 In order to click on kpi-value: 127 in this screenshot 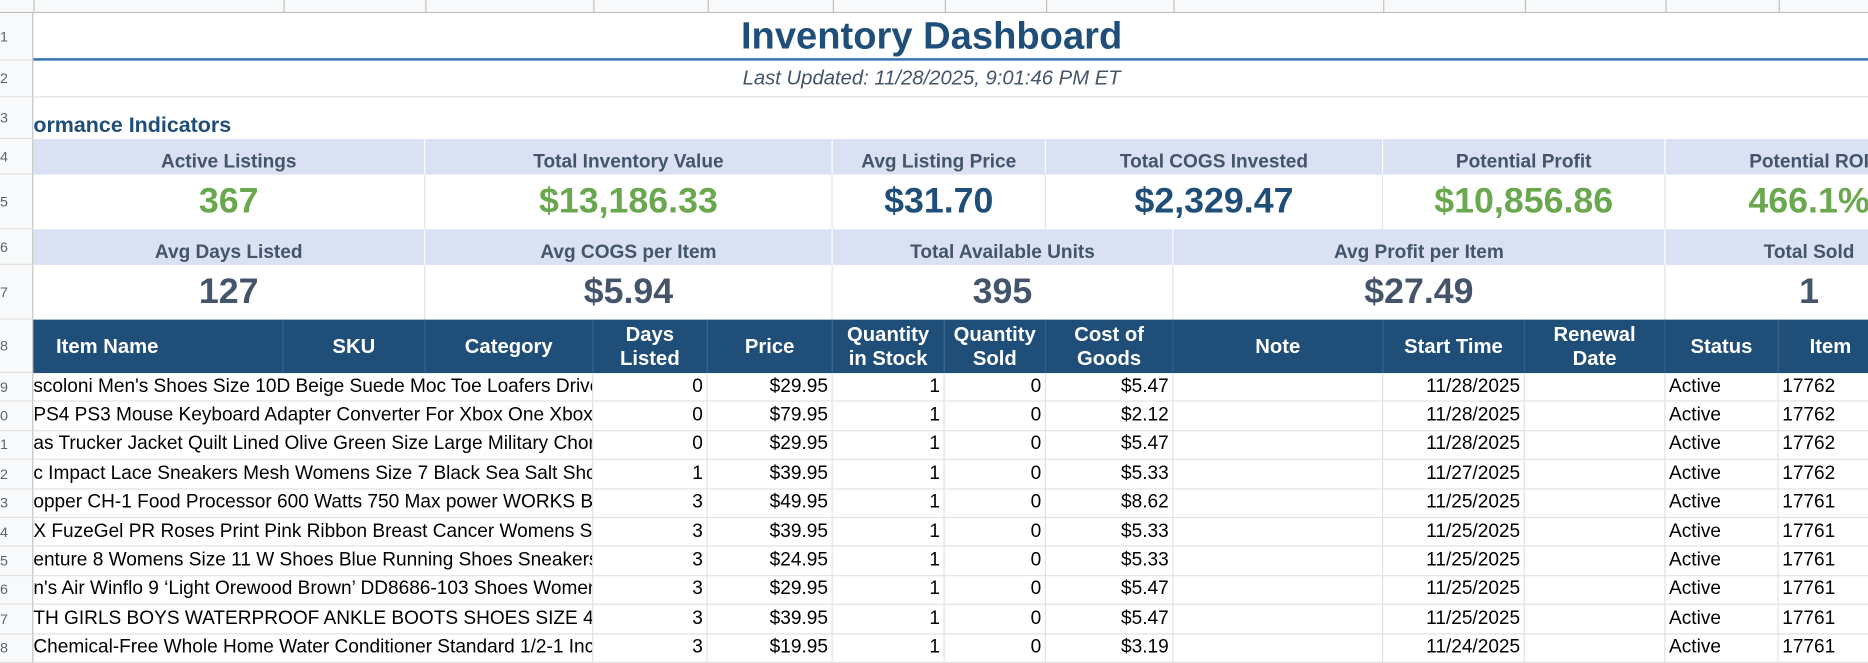, I will do `click(229, 292)`.